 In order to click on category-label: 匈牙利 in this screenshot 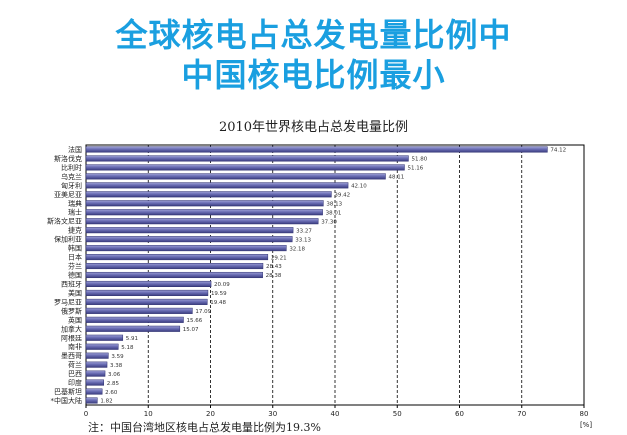, I will do `click(71, 185)`.